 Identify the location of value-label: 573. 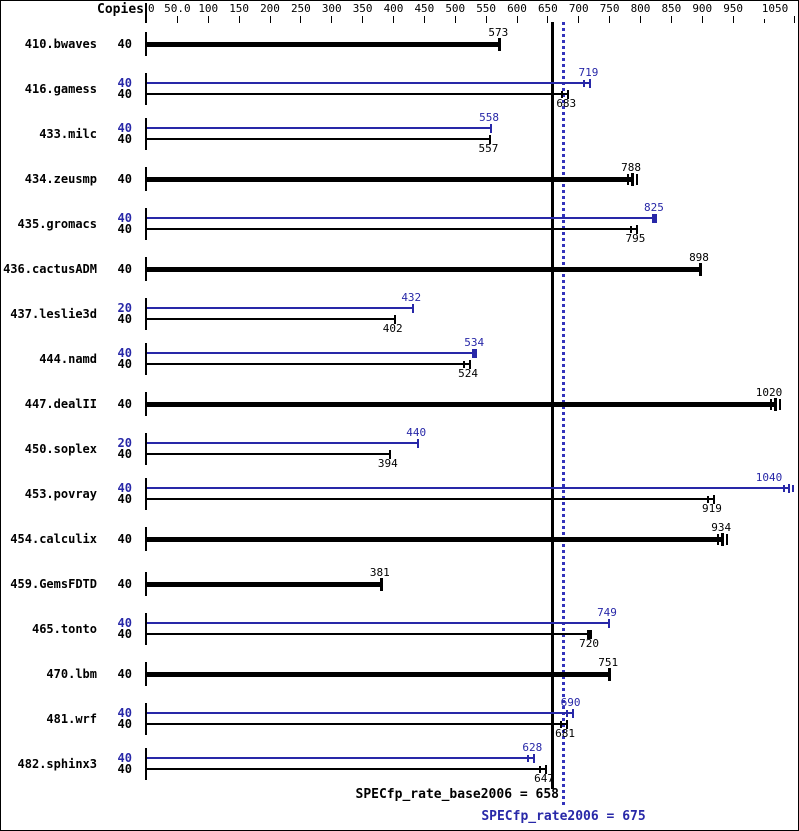
(498, 32).